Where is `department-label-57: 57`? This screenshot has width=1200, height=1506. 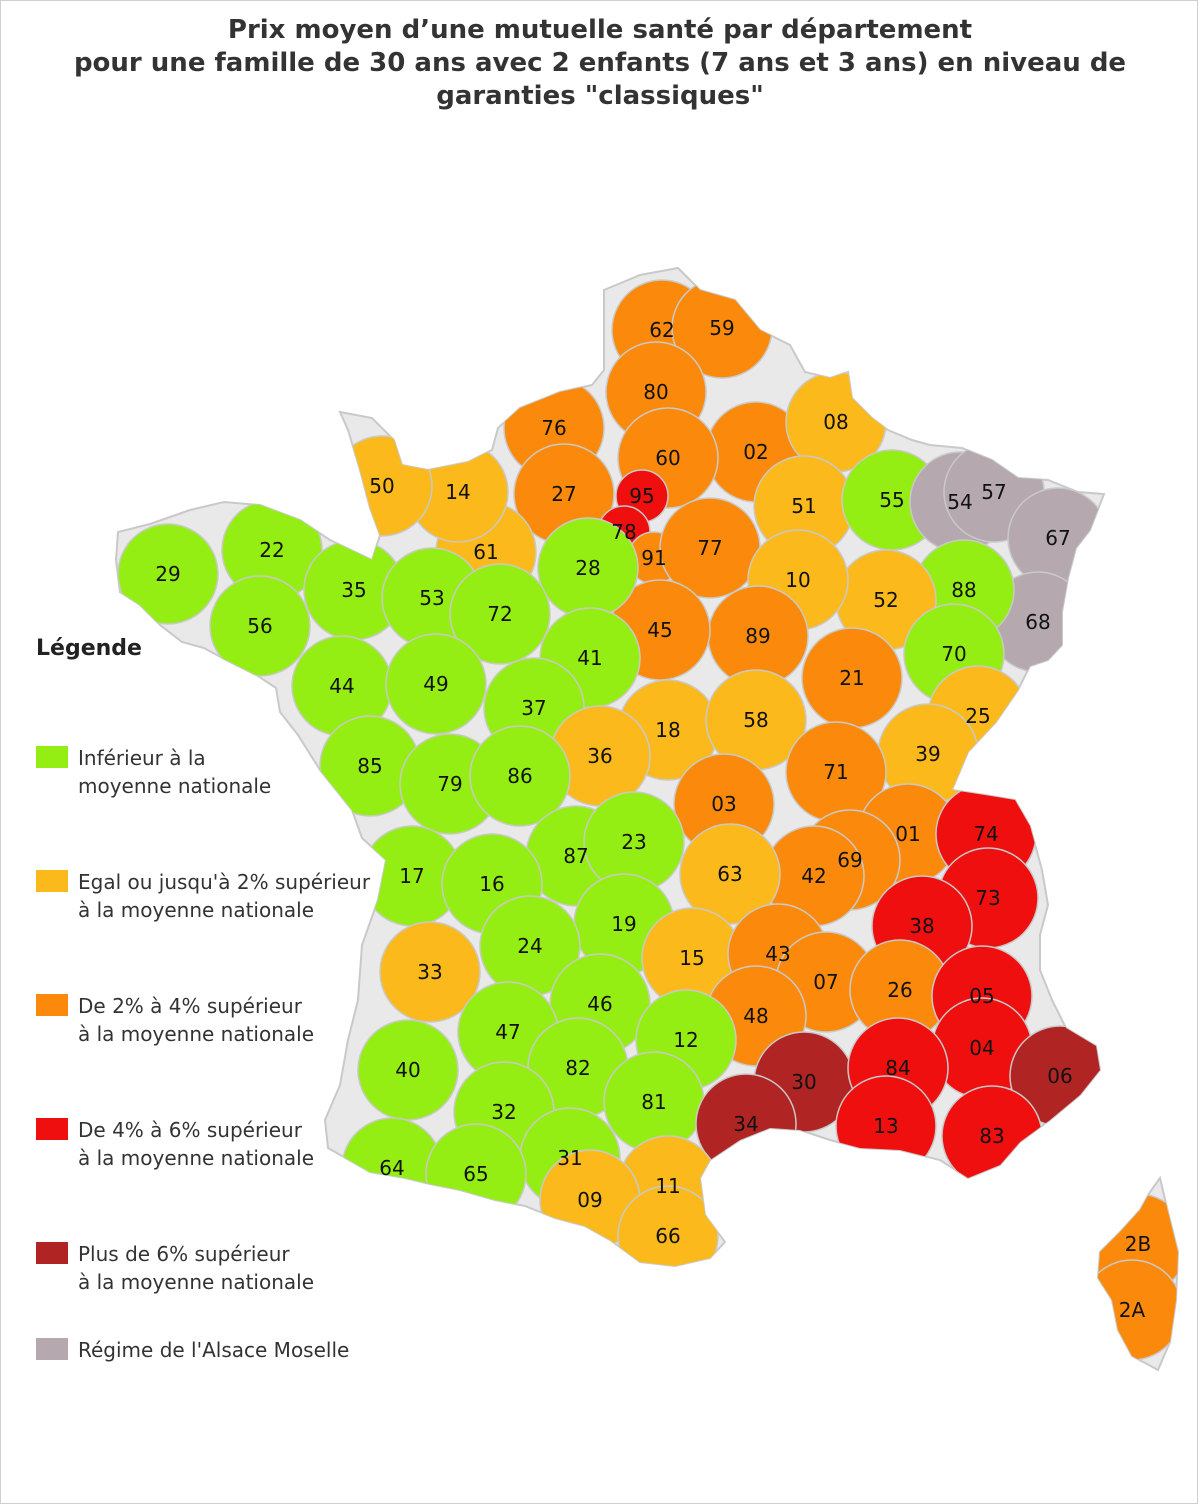 department-label-57: 57 is located at coordinates (993, 492).